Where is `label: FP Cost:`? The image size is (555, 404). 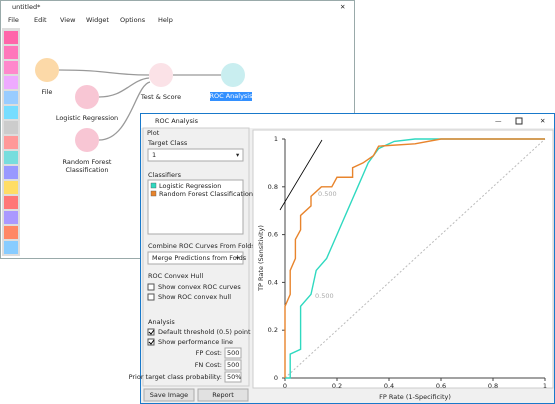 label: FP Cost: is located at coordinates (209, 353).